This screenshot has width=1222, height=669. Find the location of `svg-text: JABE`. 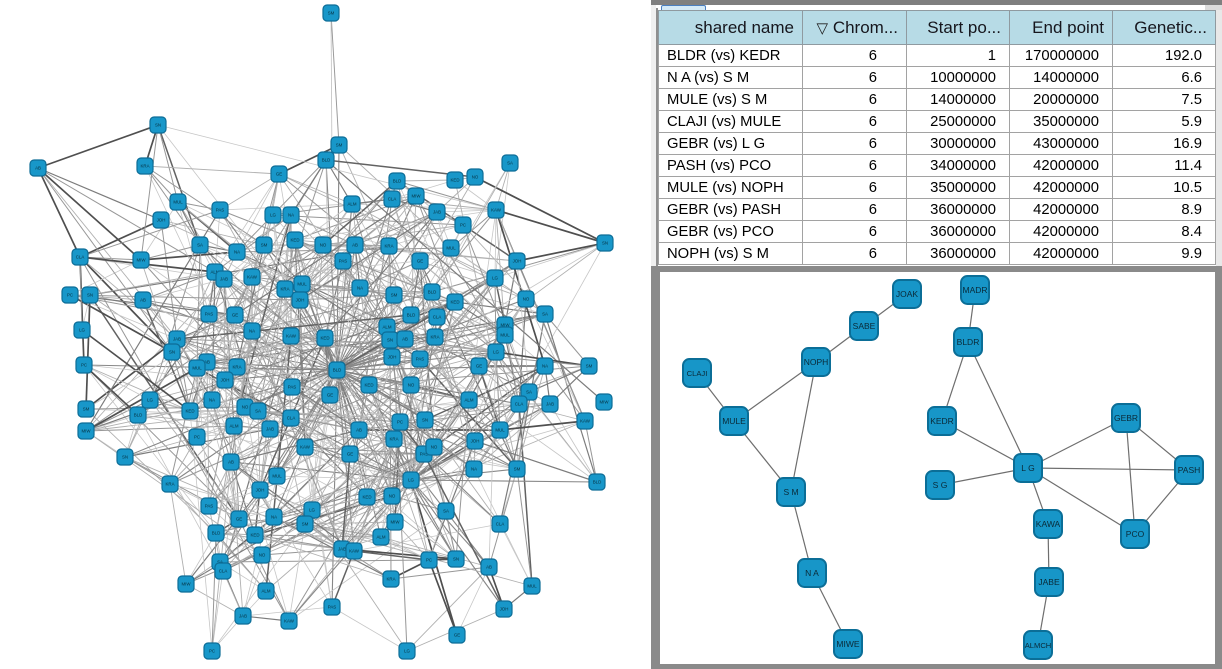

svg-text: JABE is located at coordinates (1049, 582).